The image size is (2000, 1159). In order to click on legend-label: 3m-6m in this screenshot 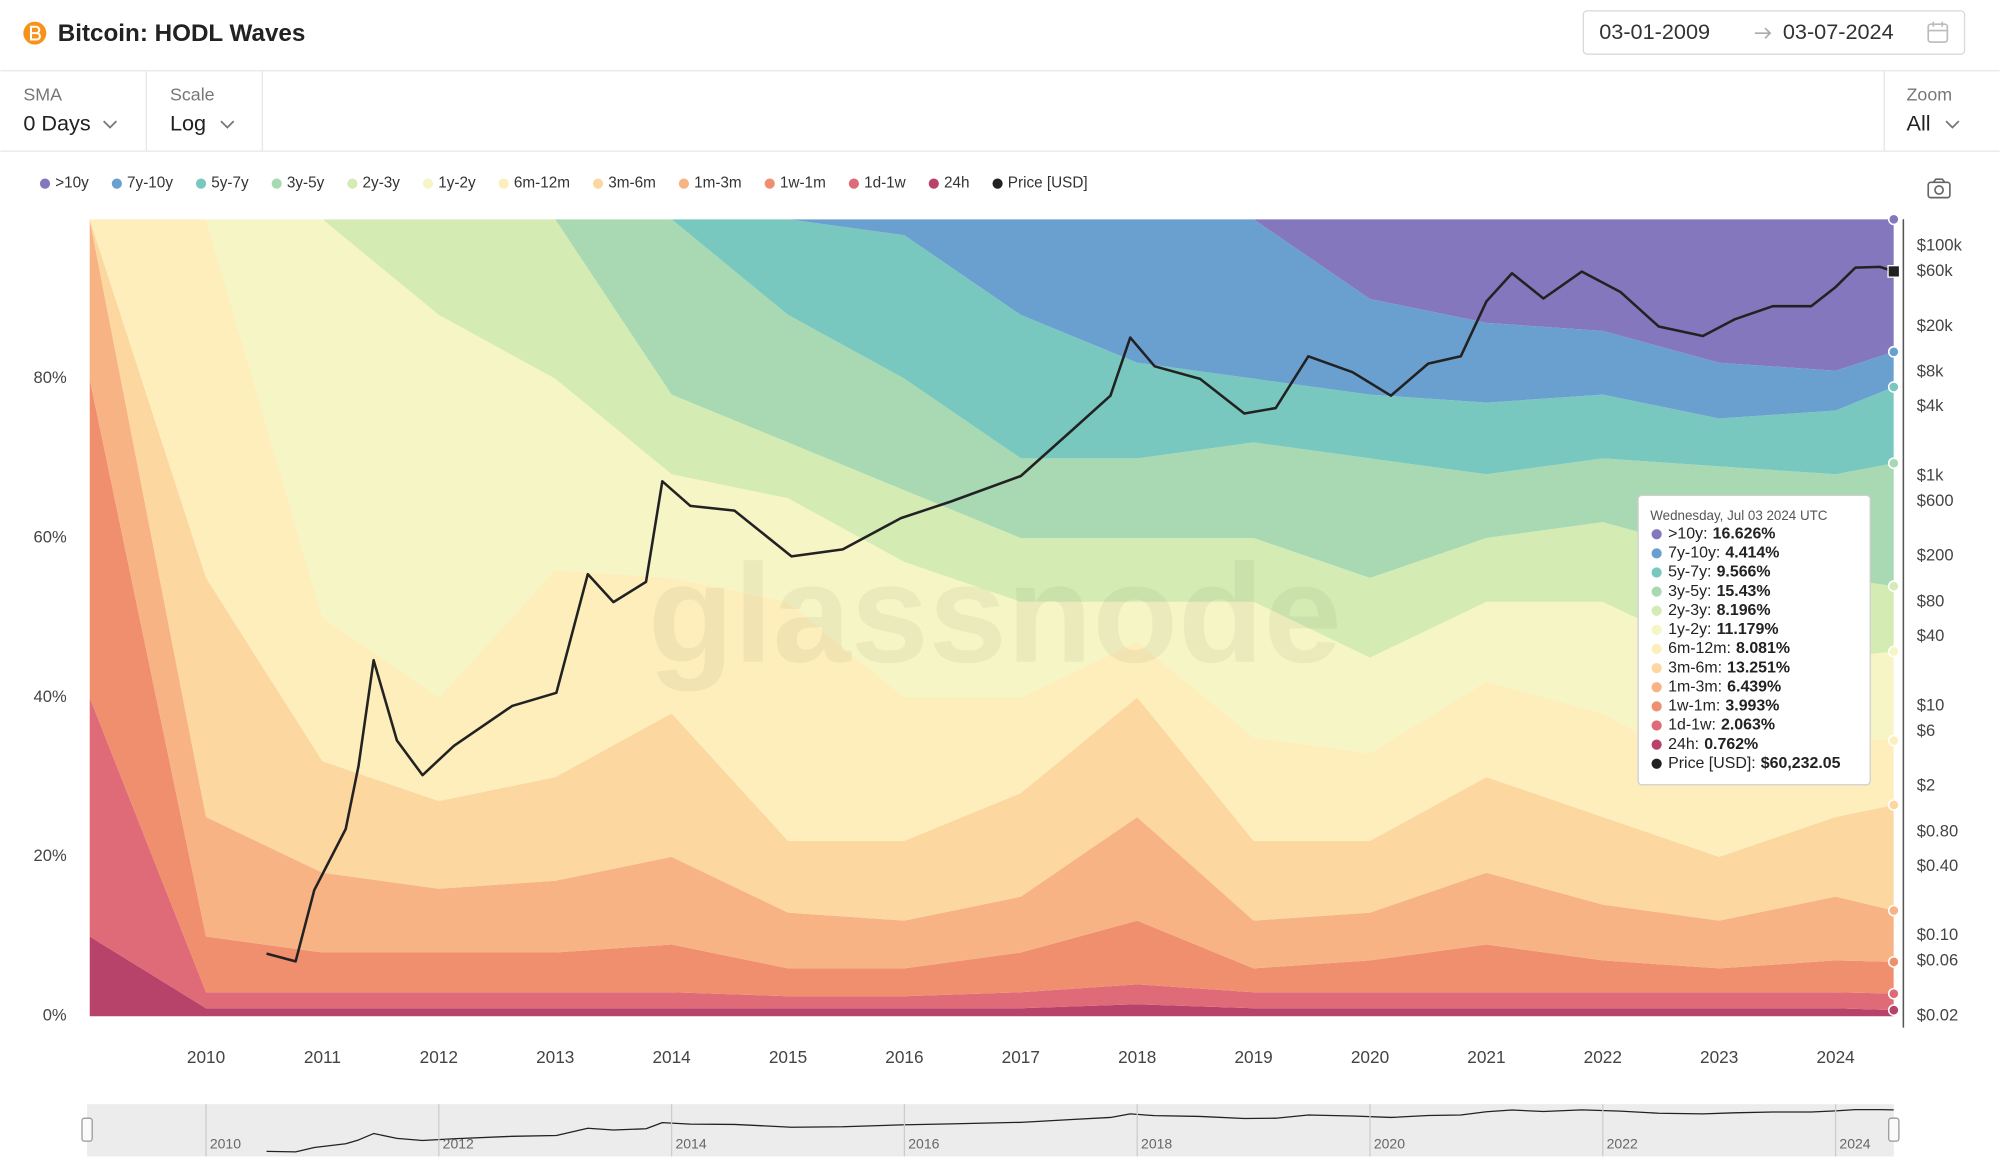, I will do `click(632, 183)`.